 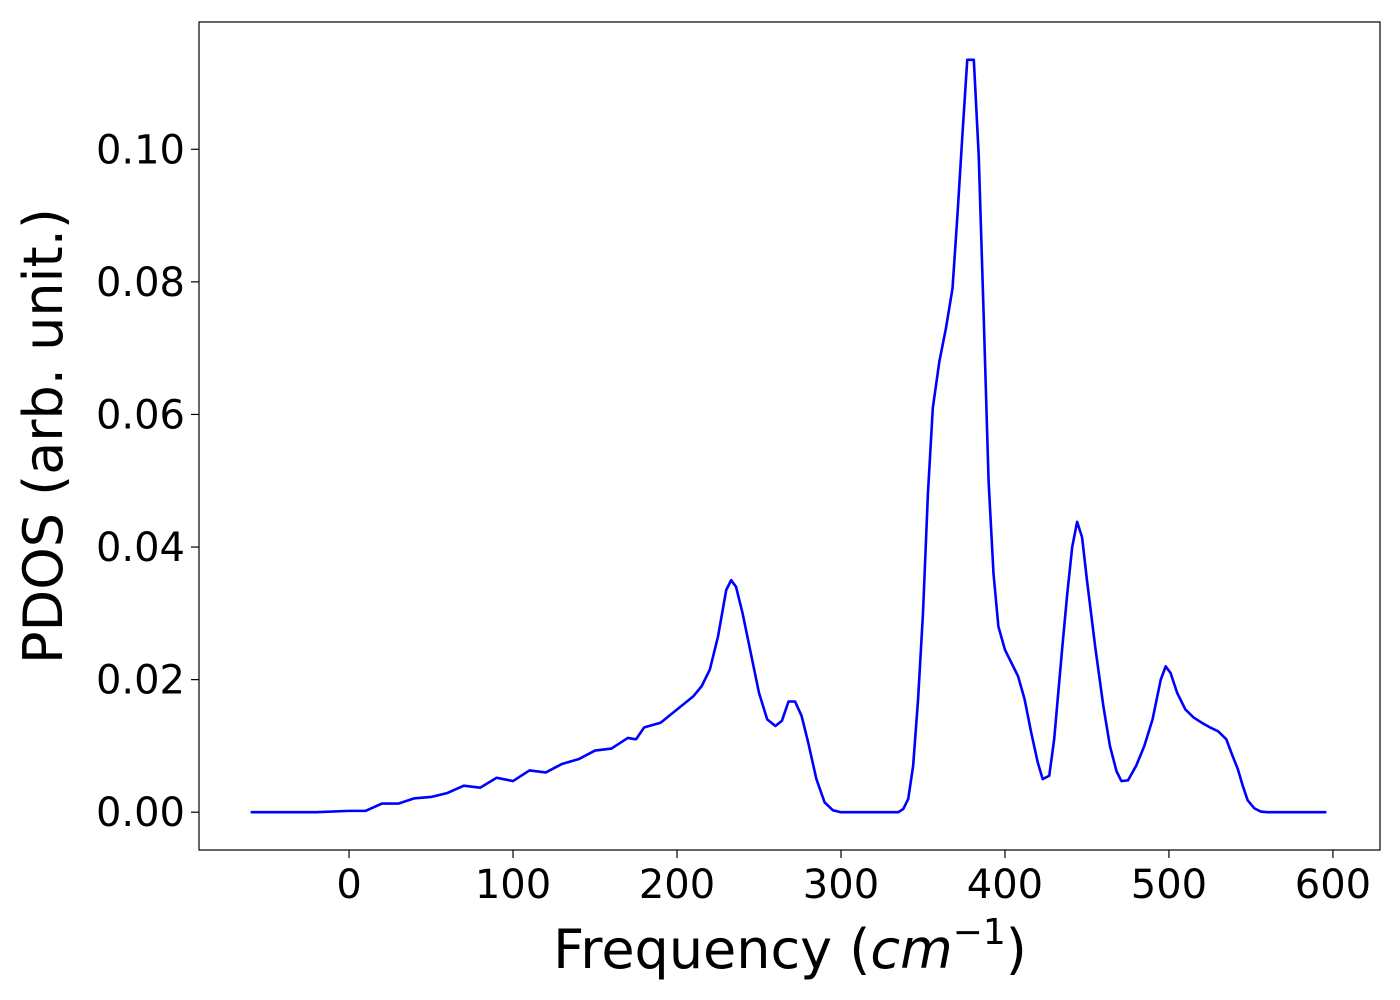 What do you see at coordinates (1005, 885) in the screenshot?
I see `x-tick-label: 400` at bounding box center [1005, 885].